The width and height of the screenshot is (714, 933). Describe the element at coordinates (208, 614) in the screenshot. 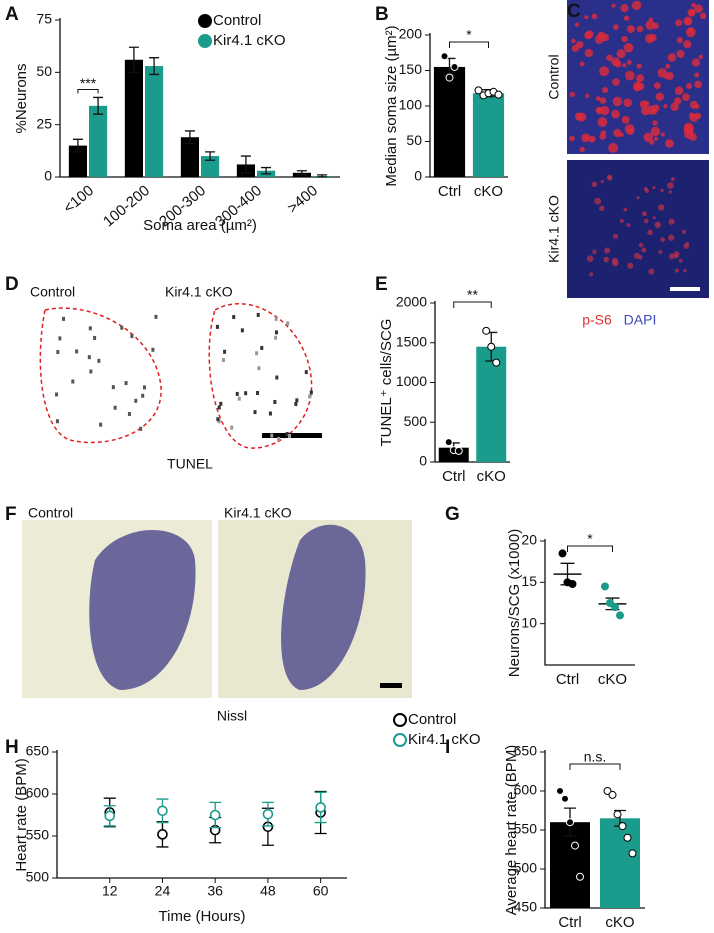

I see `panel-f: F Control Kir4.1 cKO Nissl` at that location.